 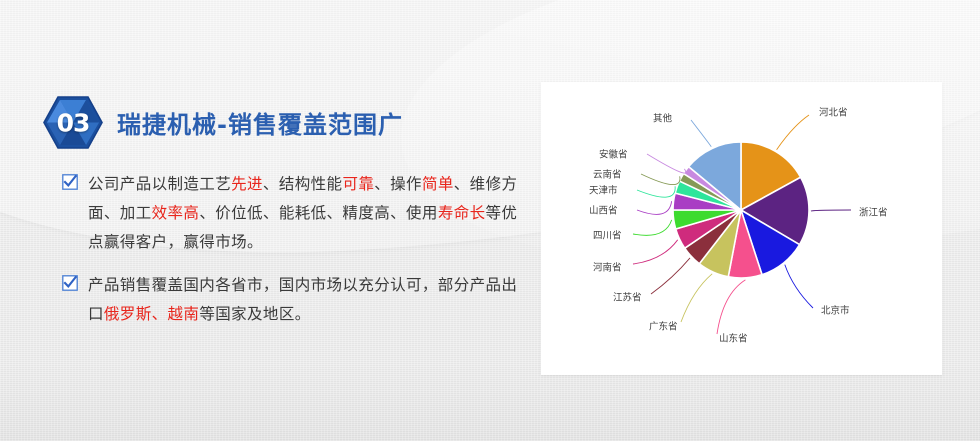 I want to click on highlighted-phrase: 俄罗斯、越南, so click(x=151, y=314).